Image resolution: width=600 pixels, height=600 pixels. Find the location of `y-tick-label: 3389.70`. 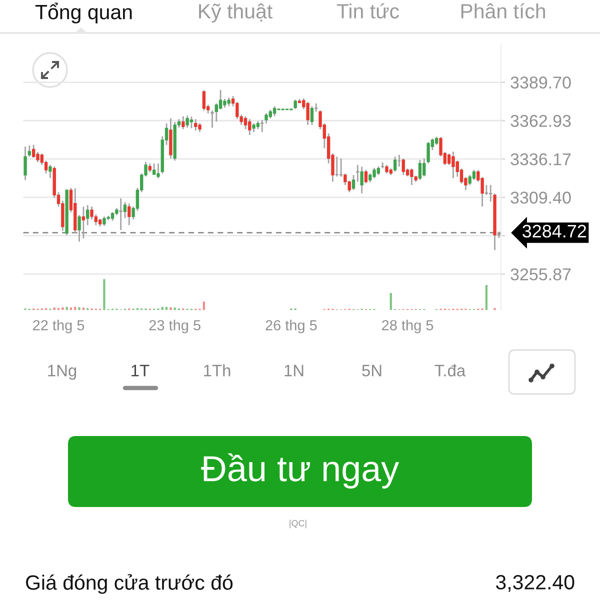

y-tick-label: 3389.70 is located at coordinates (540, 82).